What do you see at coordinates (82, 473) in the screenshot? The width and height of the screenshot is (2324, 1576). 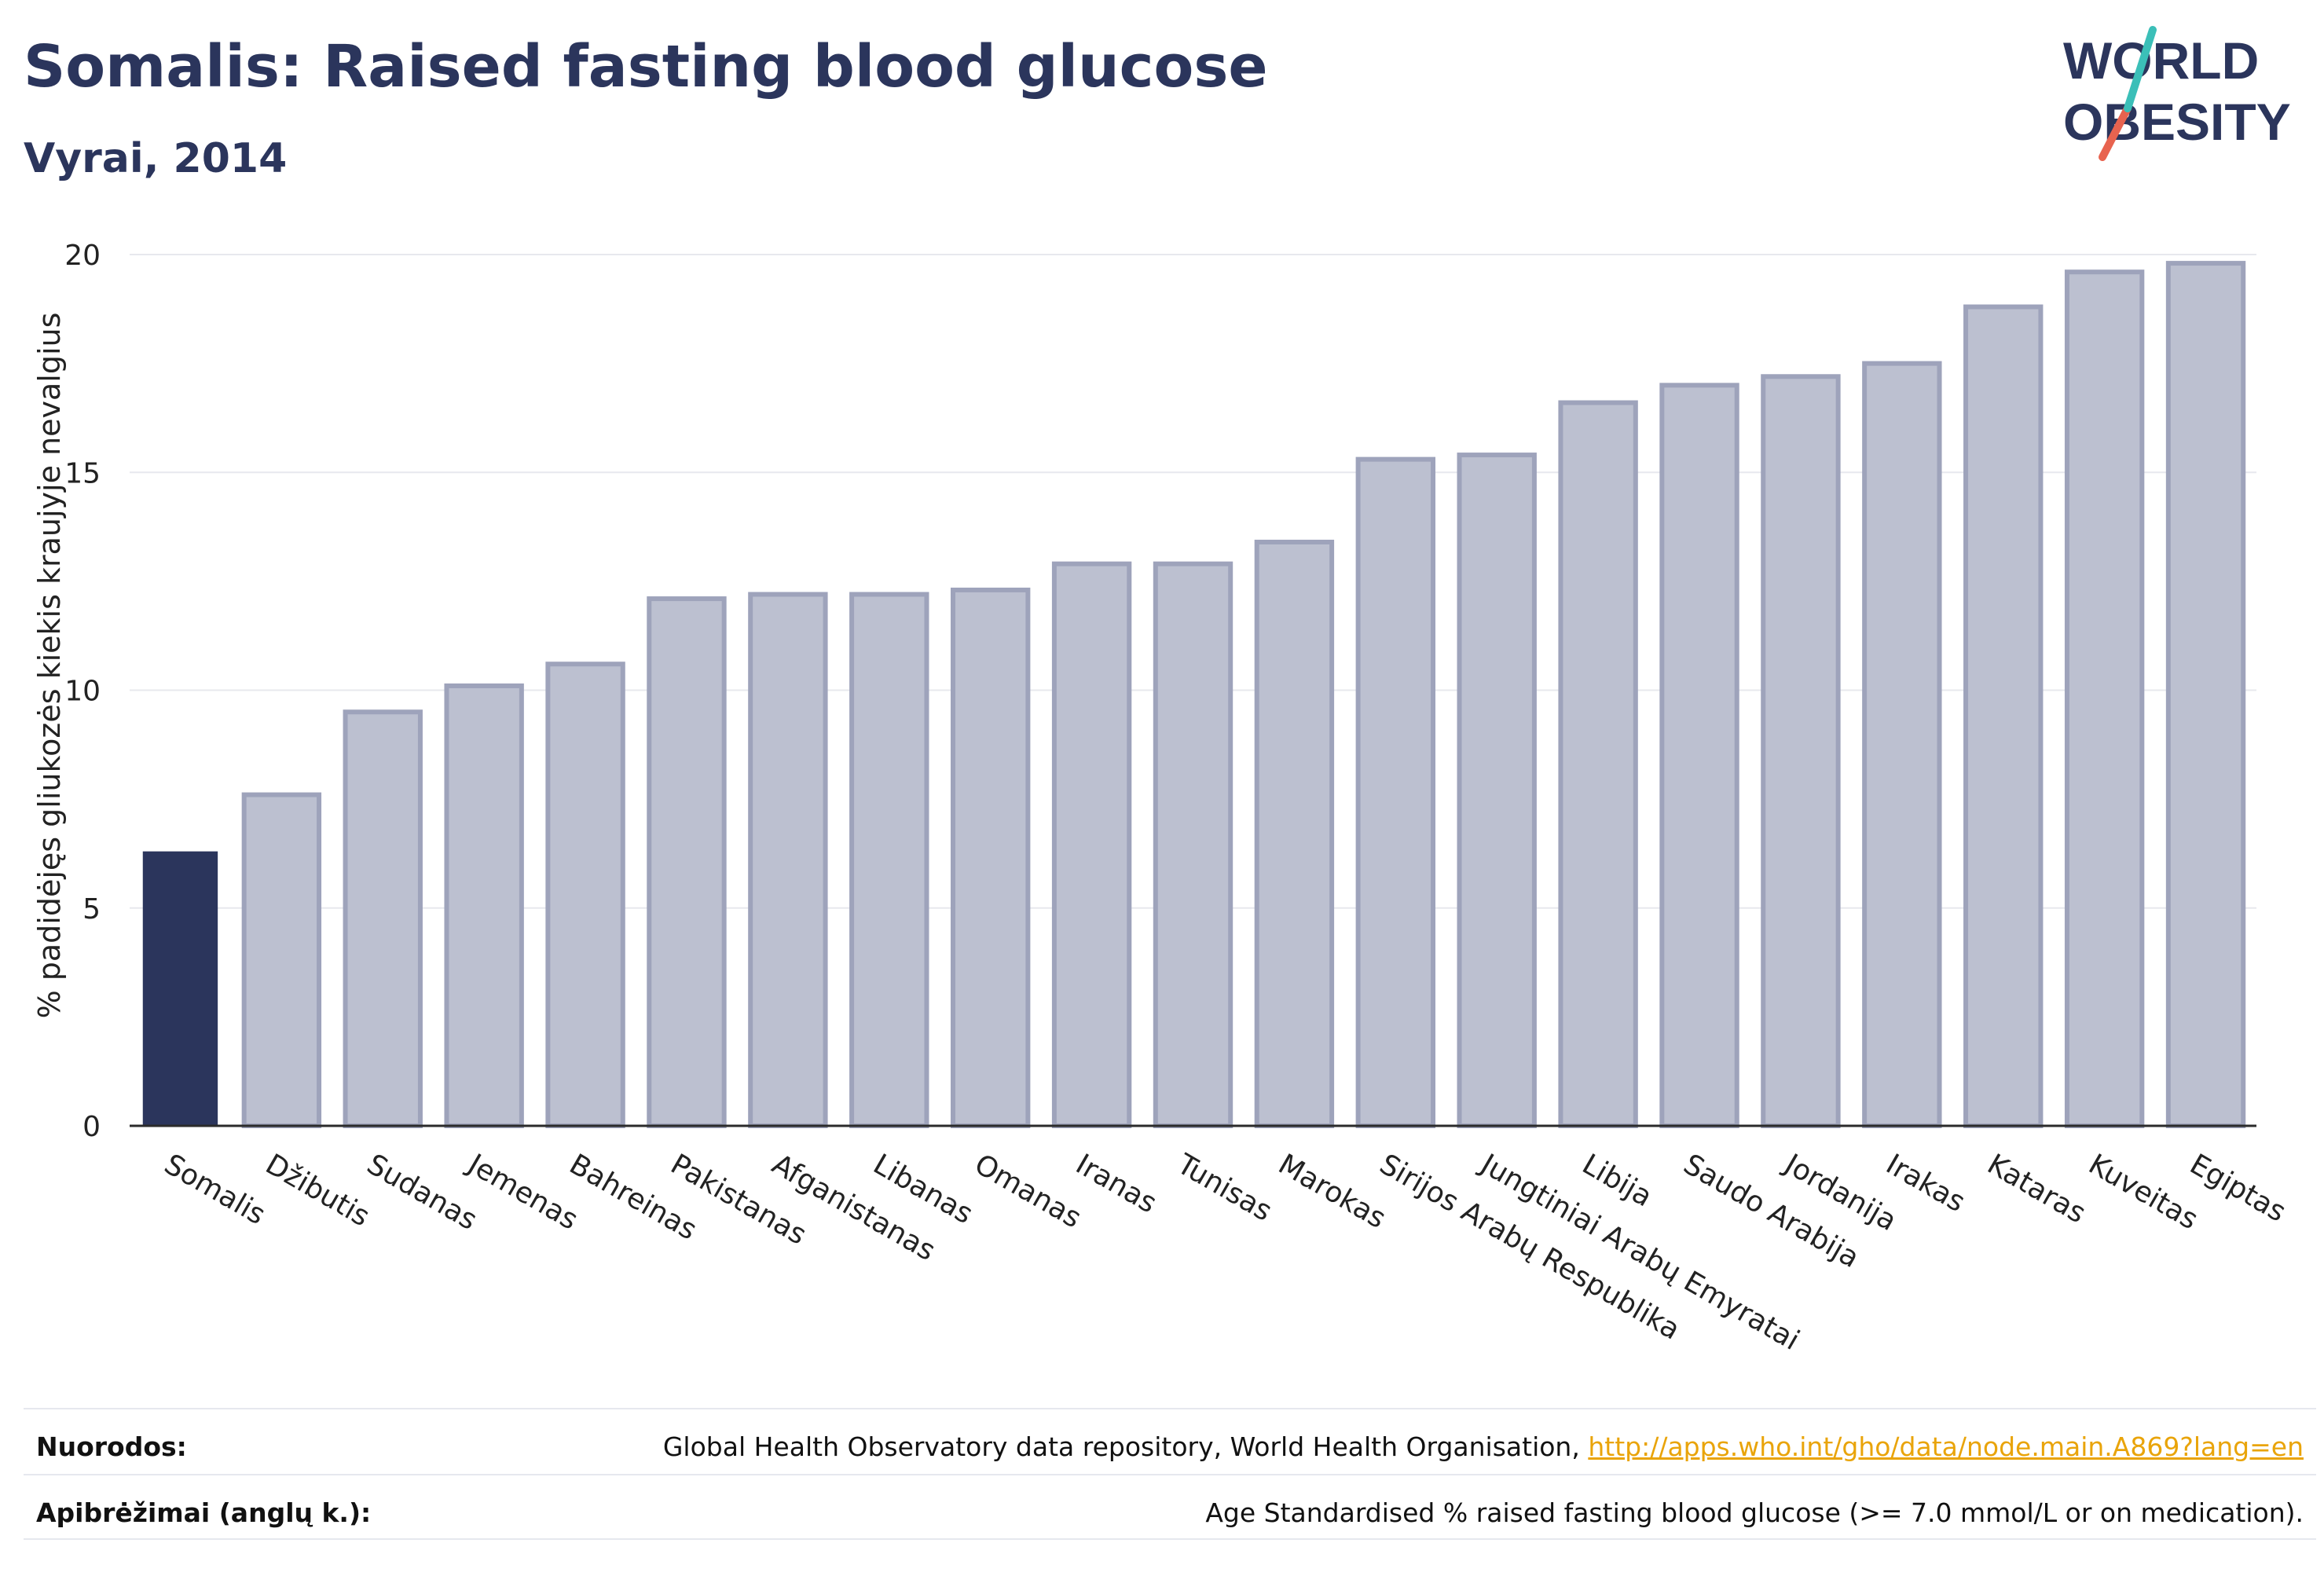 I see `y-tick-label: 15` at bounding box center [82, 473].